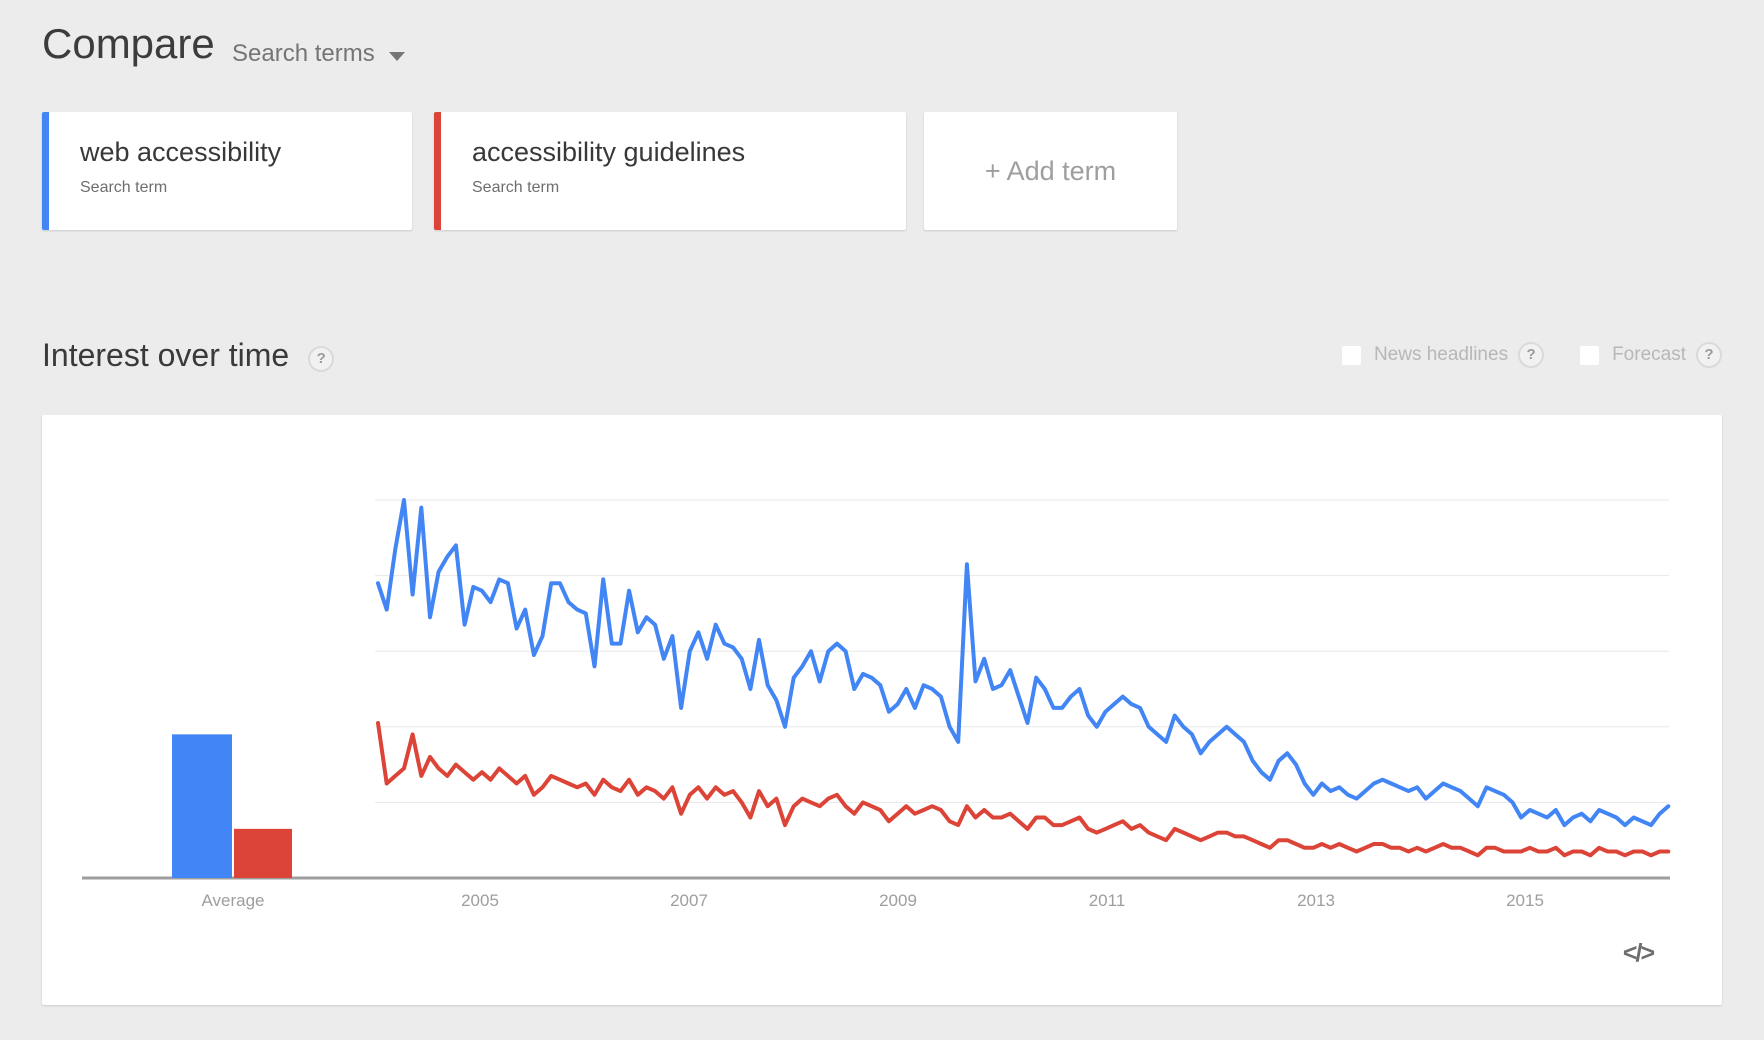  I want to click on add-term-button: + Add term, so click(1050, 171).